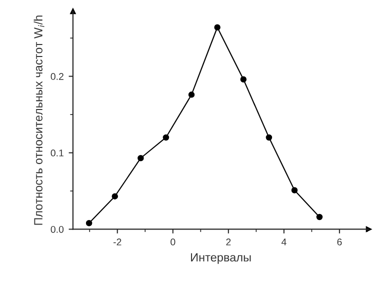 The image size is (384, 283). What do you see at coordinates (117, 242) in the screenshot?
I see `x-tick-label: -2` at bounding box center [117, 242].